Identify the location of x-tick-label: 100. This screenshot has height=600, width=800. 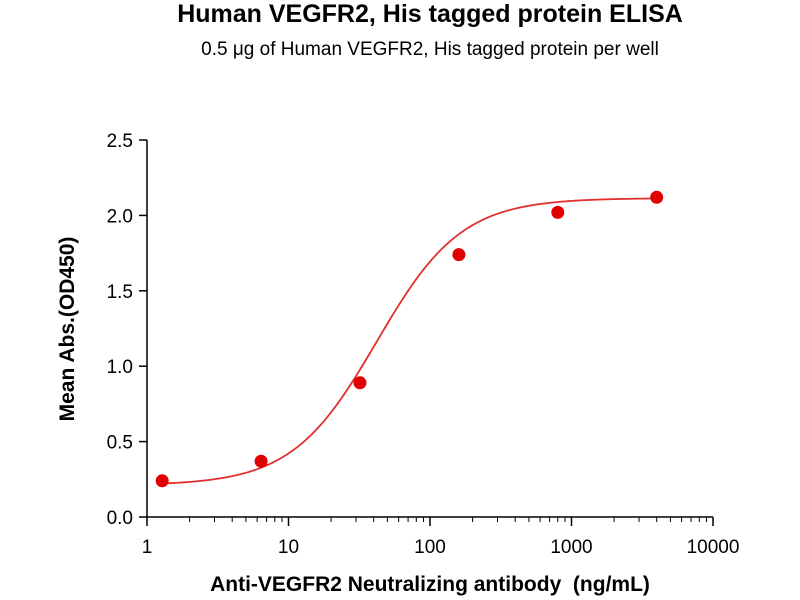
(430, 547).